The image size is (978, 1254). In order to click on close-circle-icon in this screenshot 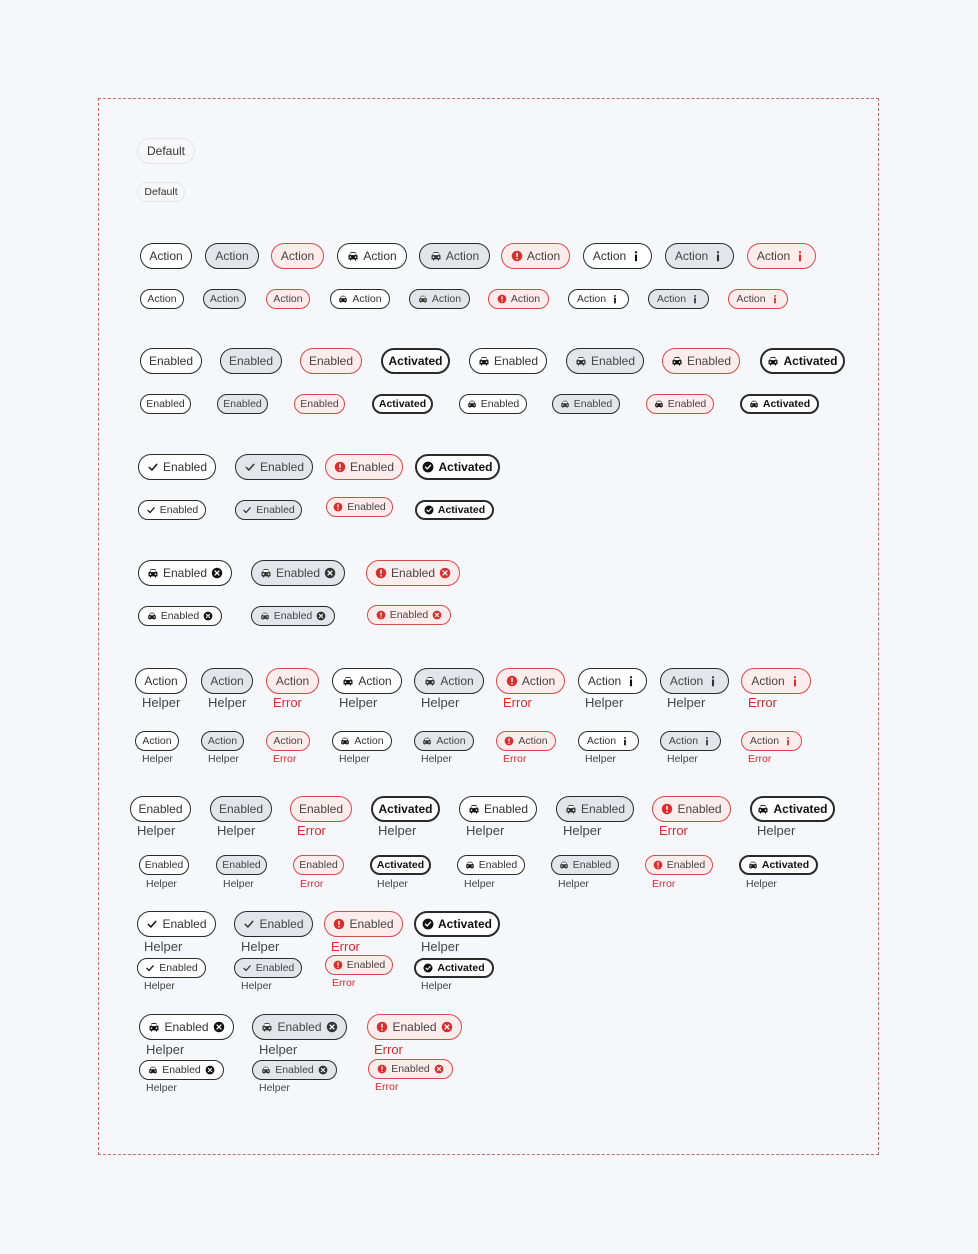, I will do `click(219, 1027)`.